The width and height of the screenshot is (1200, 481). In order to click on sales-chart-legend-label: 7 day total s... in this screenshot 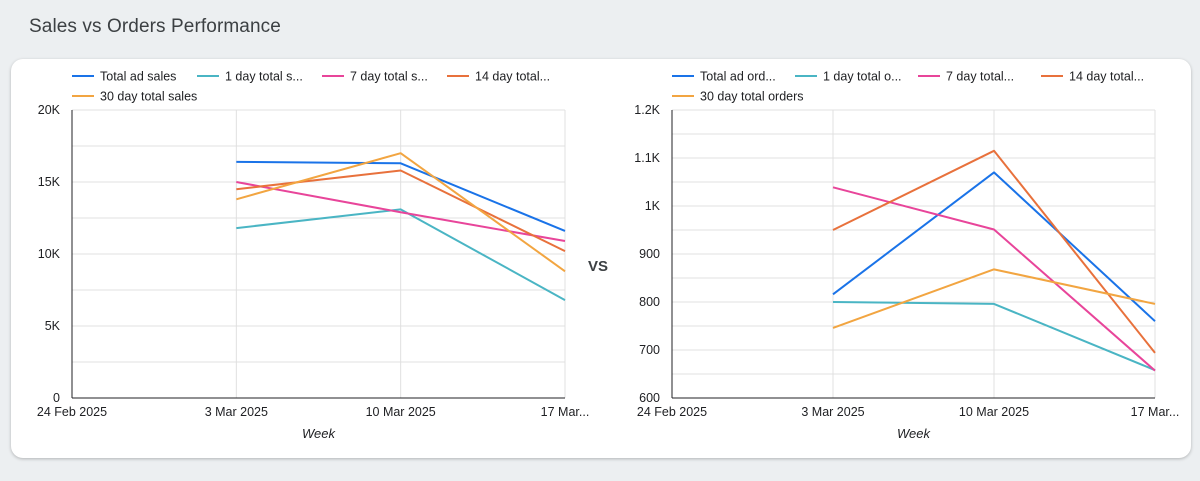, I will do `click(389, 77)`.